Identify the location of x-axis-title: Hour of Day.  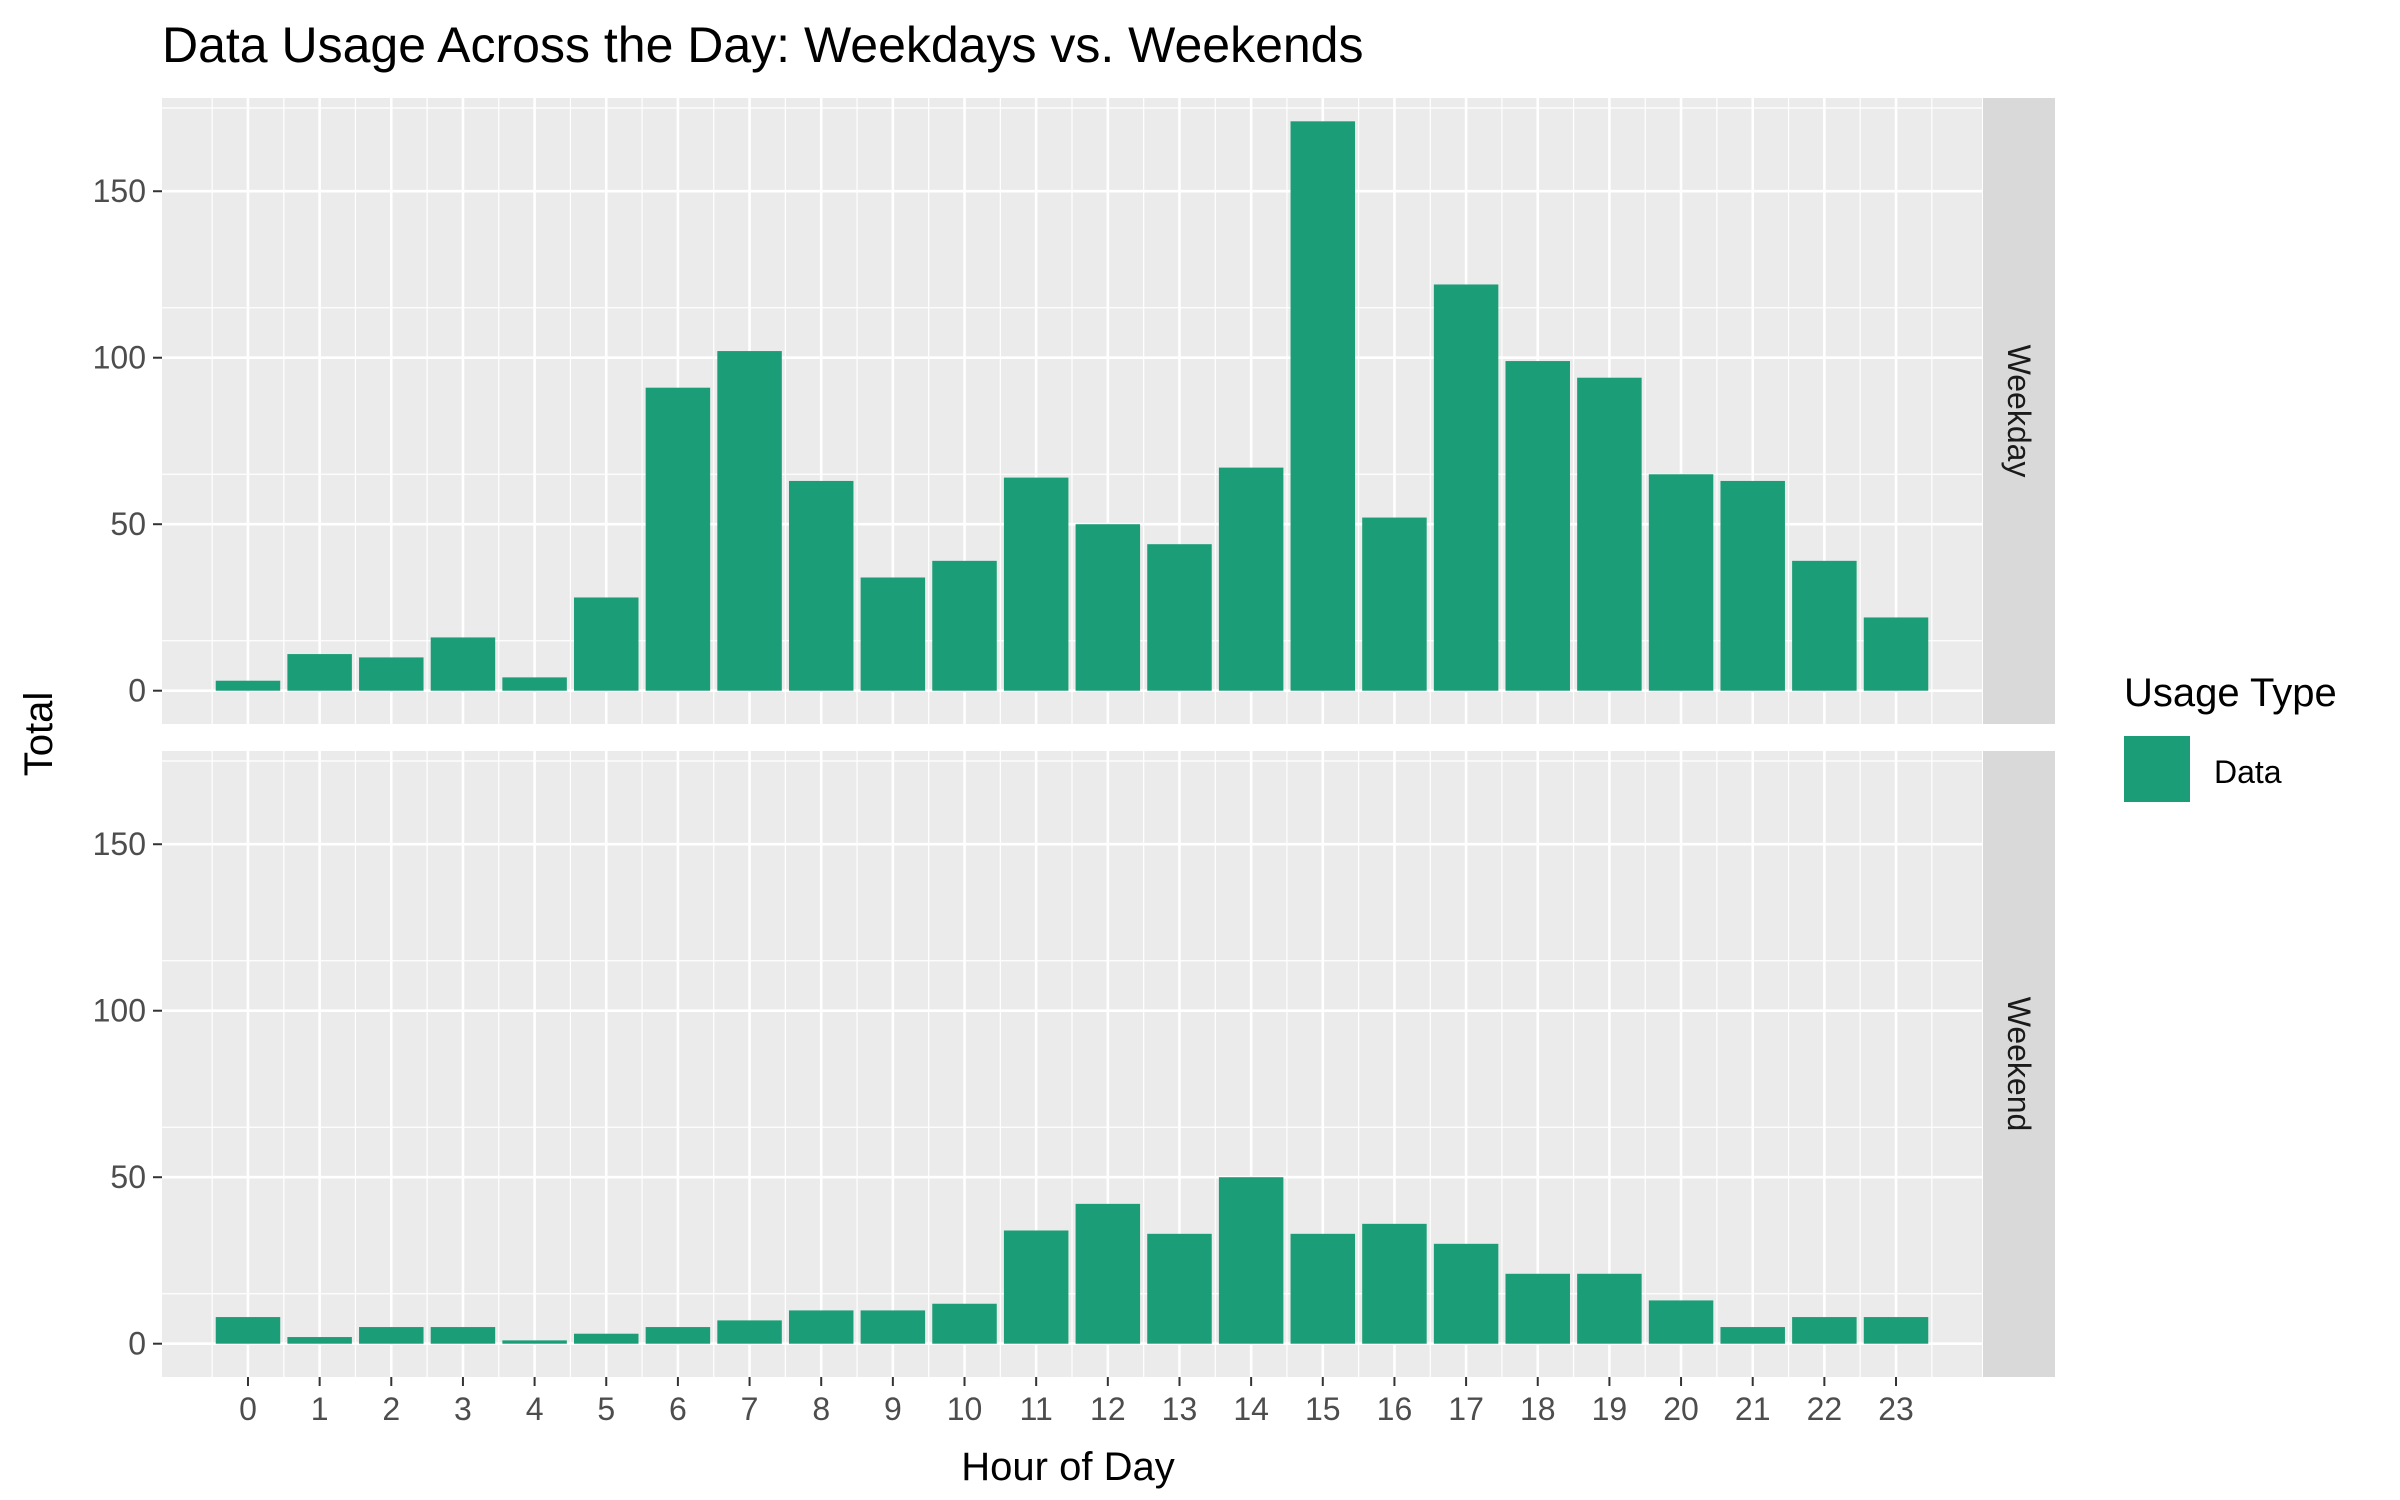
(1067, 1467).